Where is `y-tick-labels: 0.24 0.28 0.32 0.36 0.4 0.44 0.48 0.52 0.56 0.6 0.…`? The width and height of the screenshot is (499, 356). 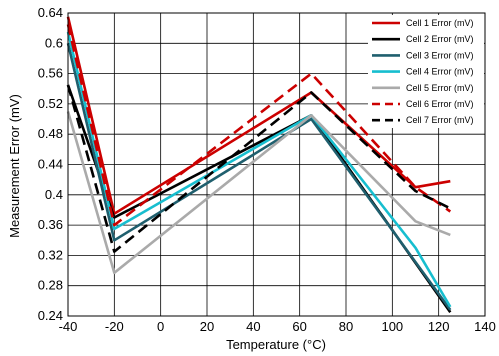 y-tick-labels: 0.24 0.28 0.32 0.36 0.4 0.44 0.48 0.52 0.56 0.6 0.… is located at coordinates (50, 164).